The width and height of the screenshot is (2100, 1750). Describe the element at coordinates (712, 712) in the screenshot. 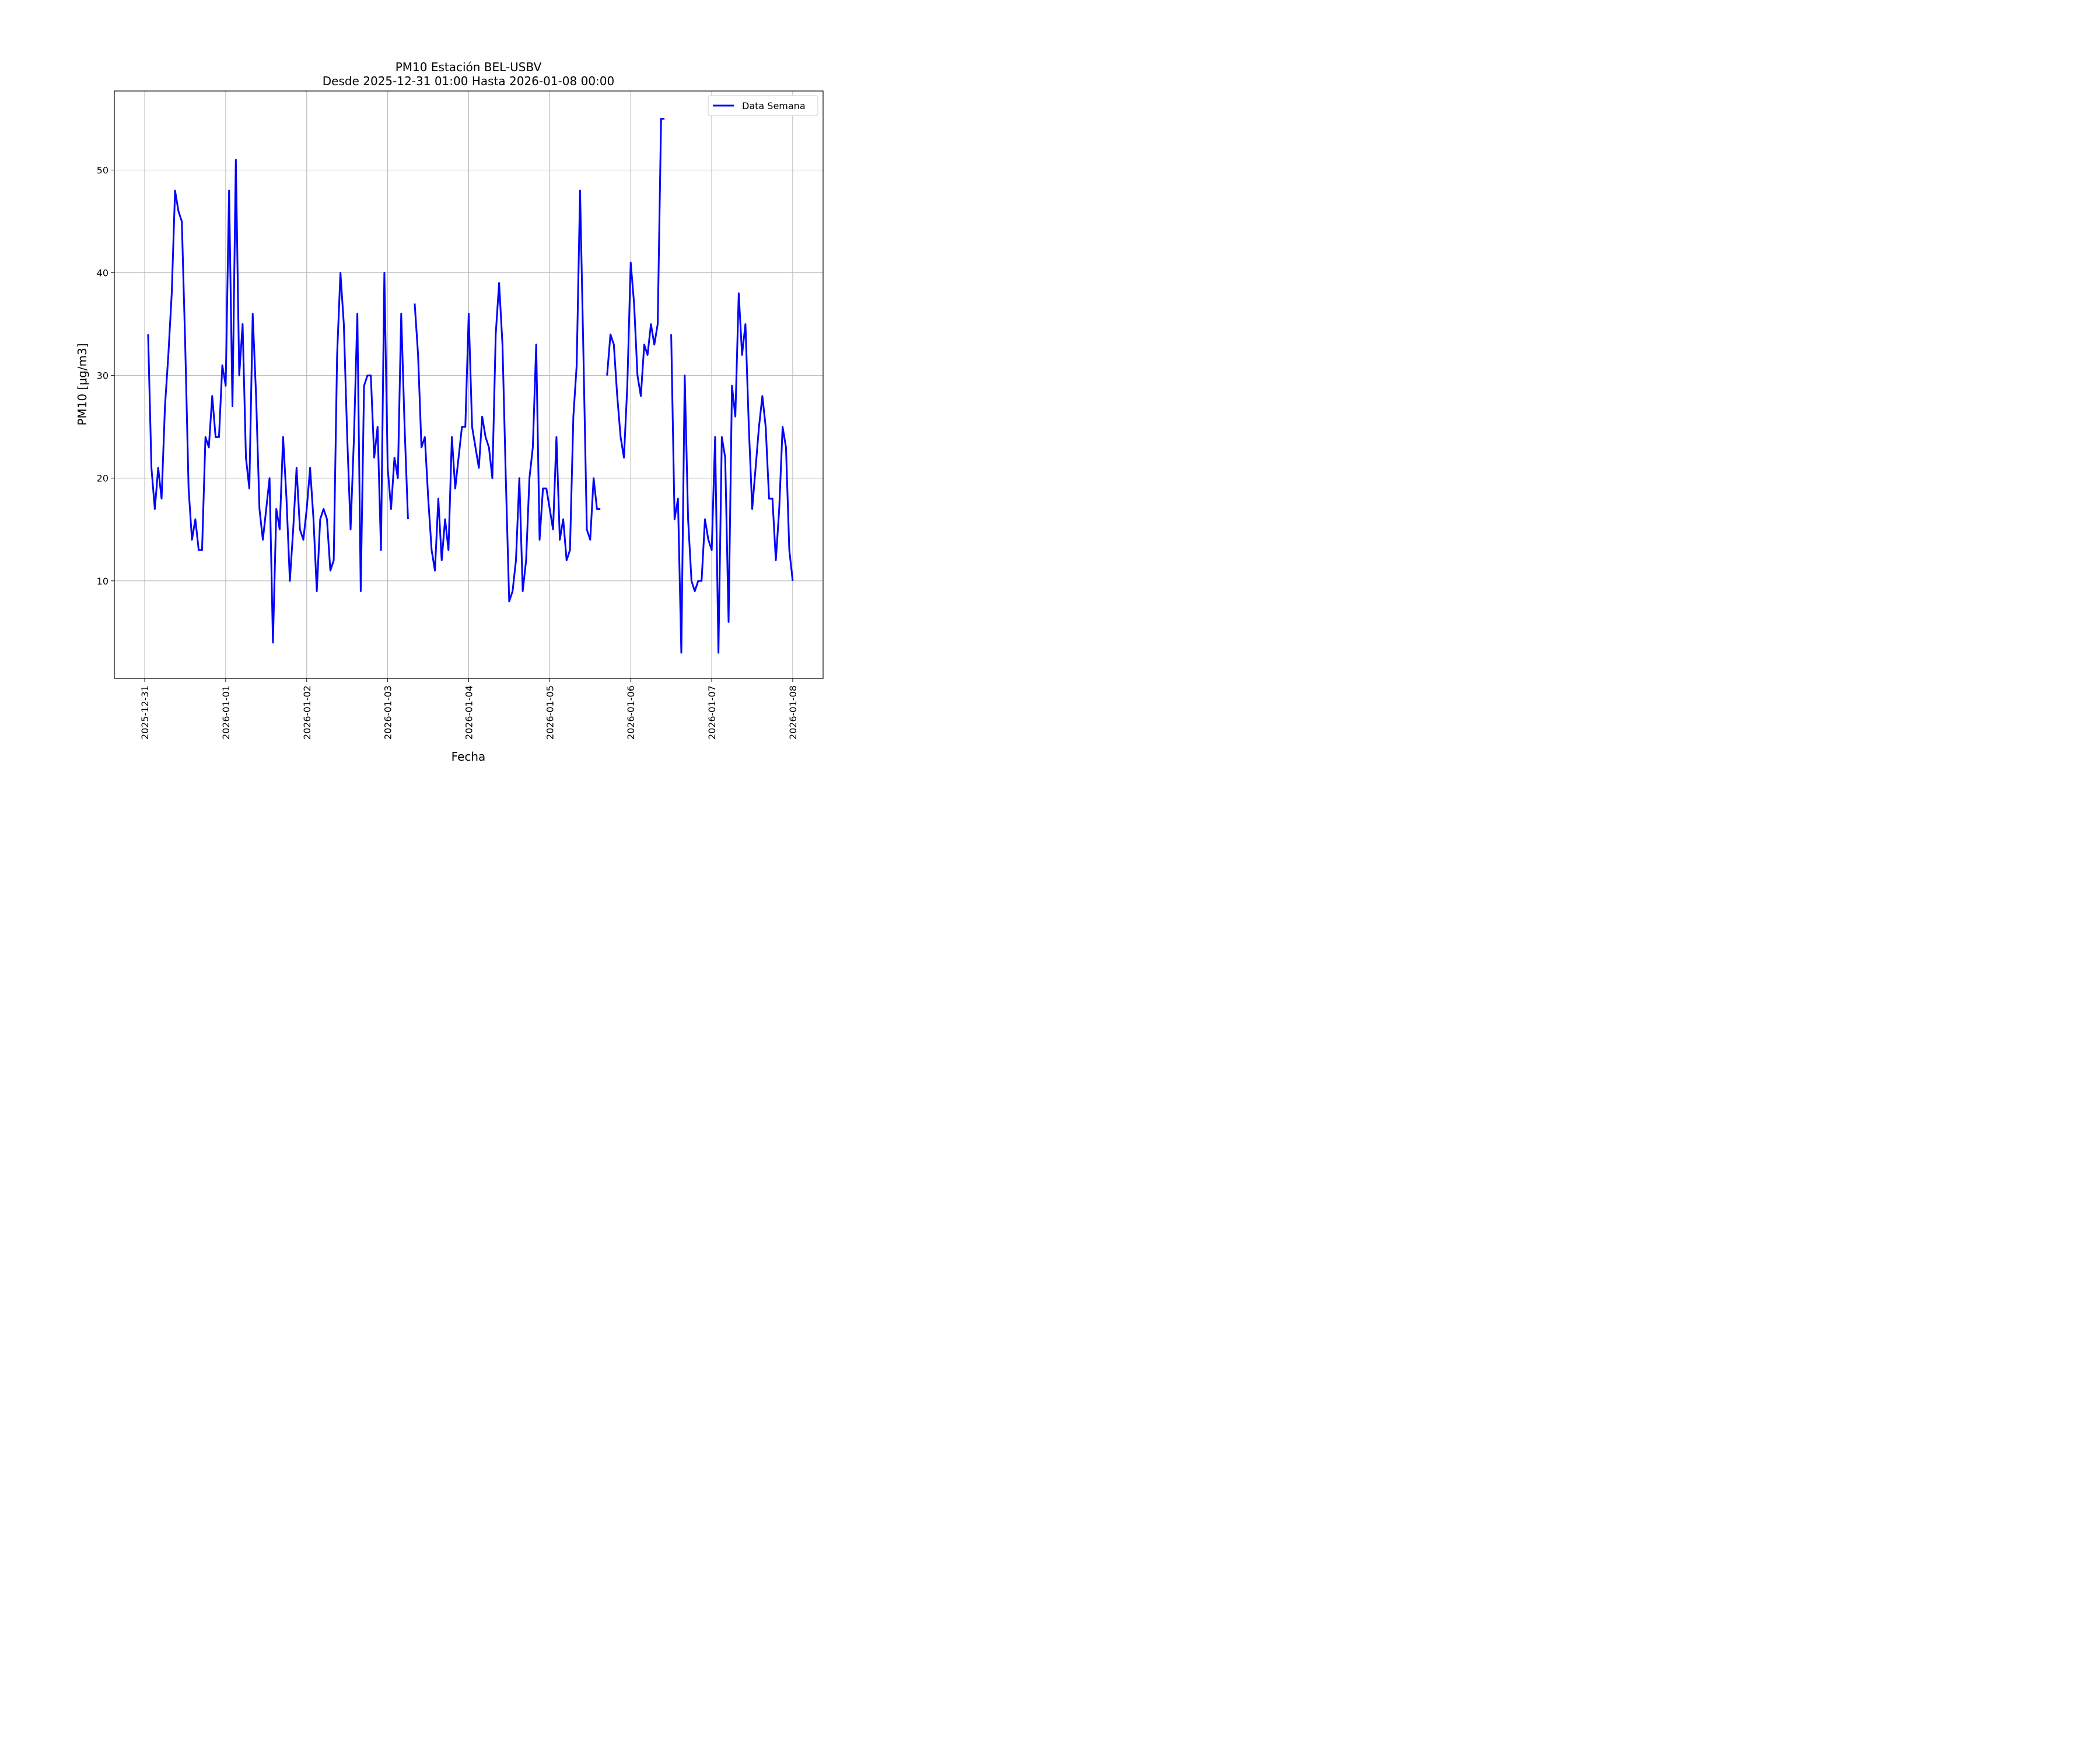

I see `x-tick-label: 2026-01-07` at that location.